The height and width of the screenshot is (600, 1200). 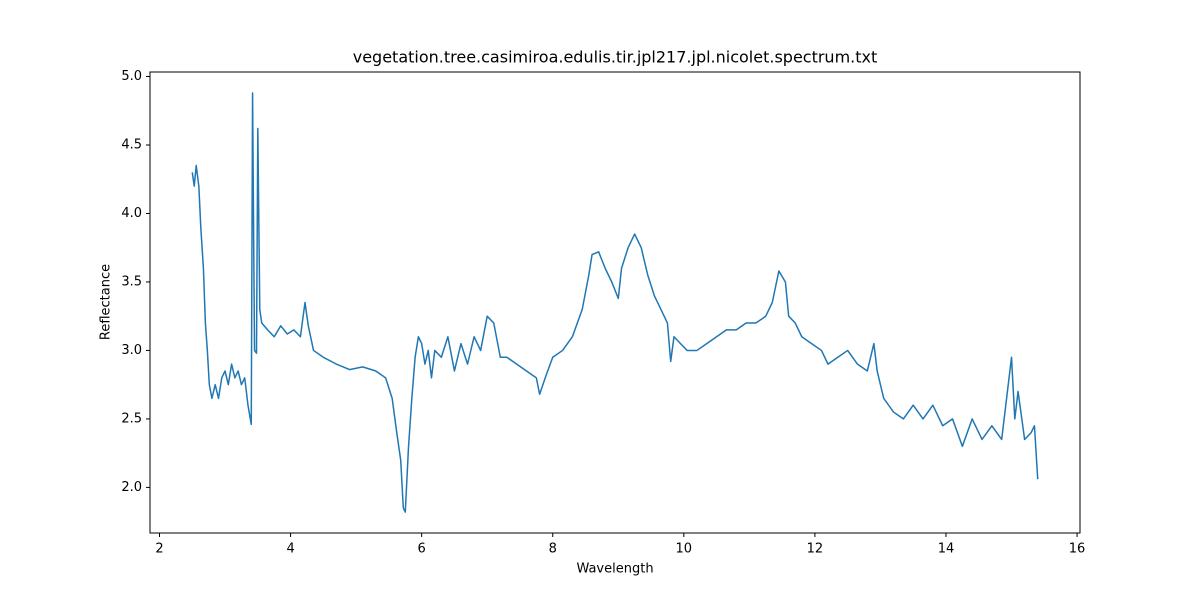 What do you see at coordinates (553, 549) in the screenshot?
I see `x-tick-label: 8` at bounding box center [553, 549].